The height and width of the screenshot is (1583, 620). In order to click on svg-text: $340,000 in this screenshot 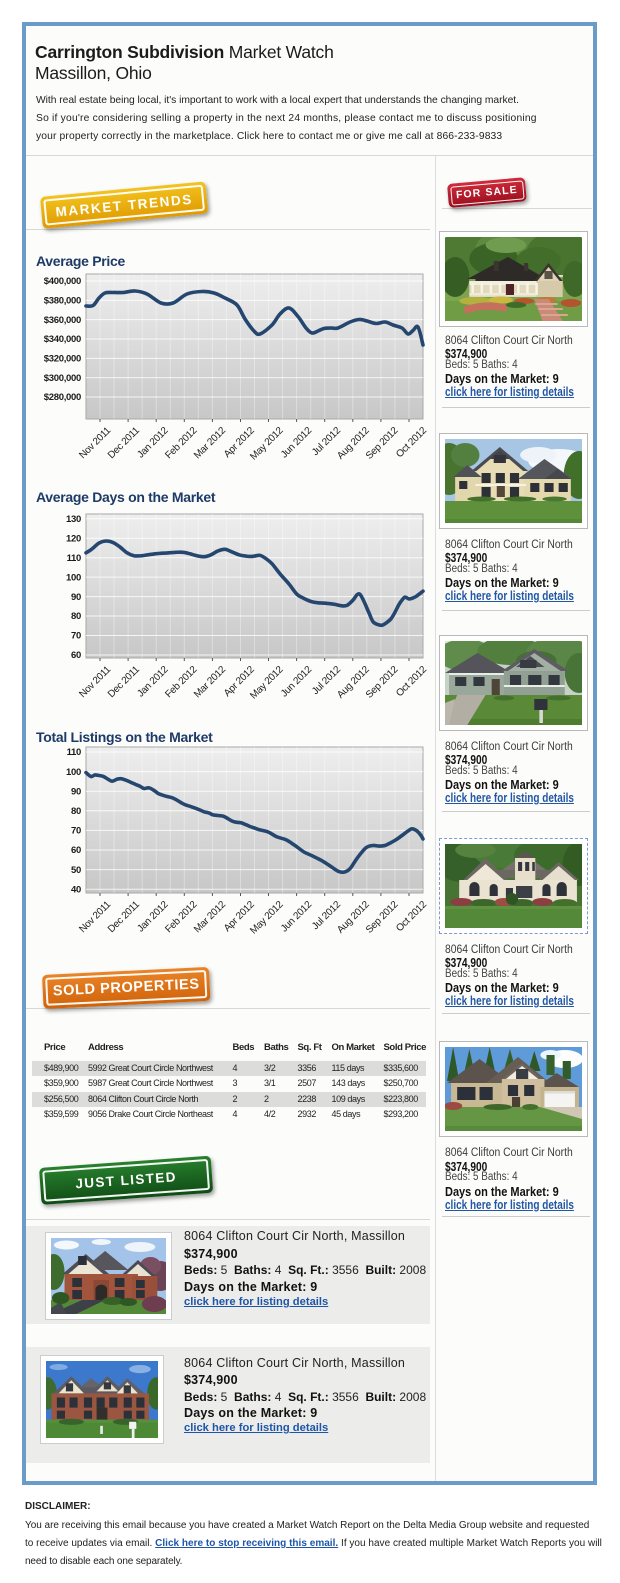, I will do `click(62, 339)`.